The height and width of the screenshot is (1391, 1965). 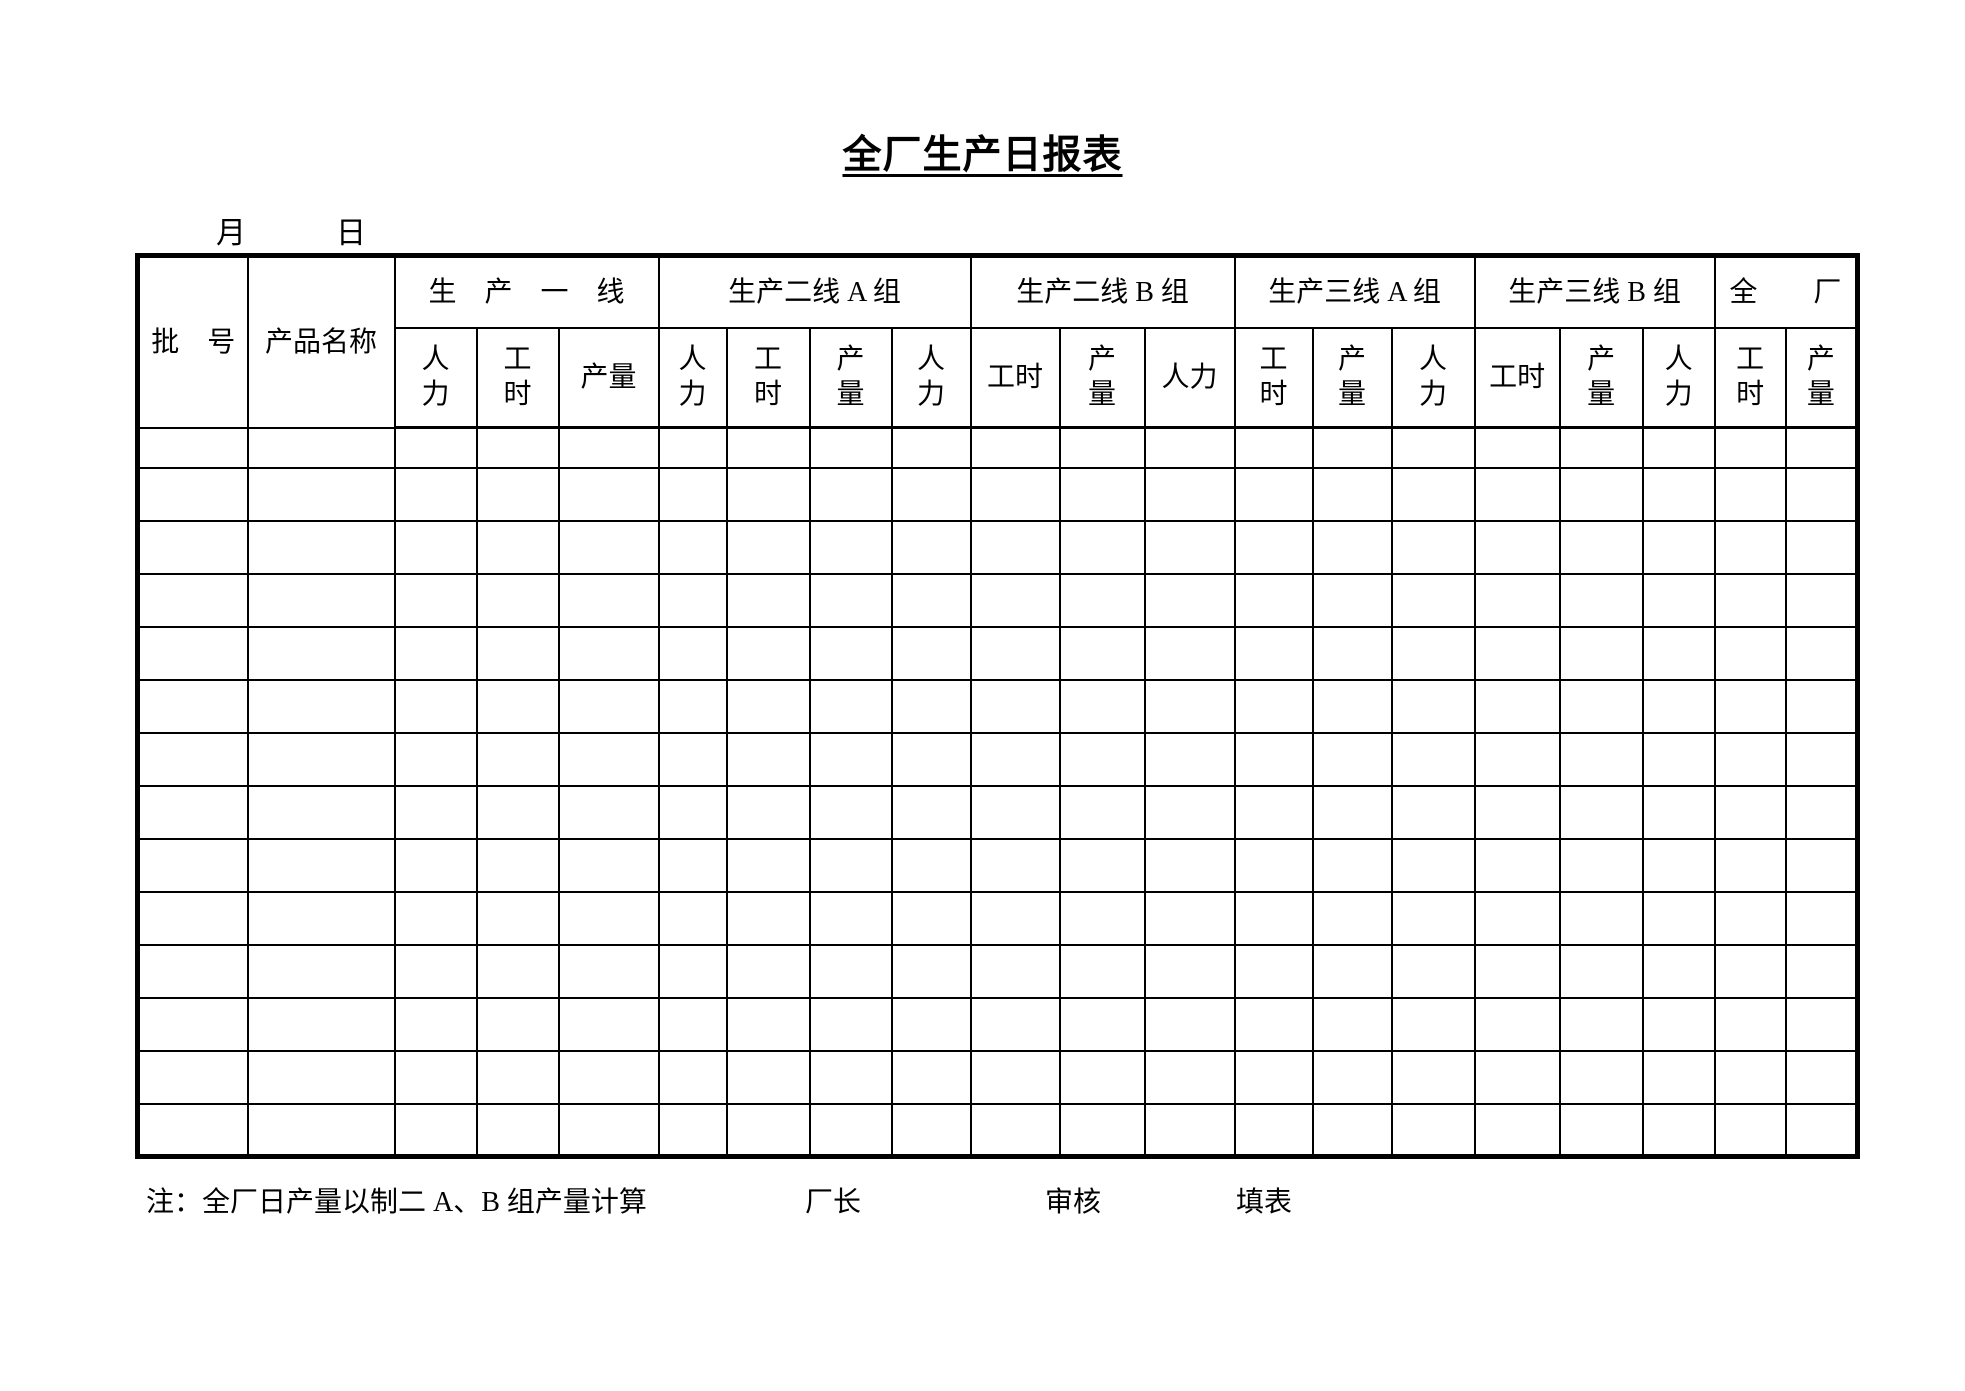 I want to click on page-title-text: 全厂生产日报表, so click(x=982, y=155).